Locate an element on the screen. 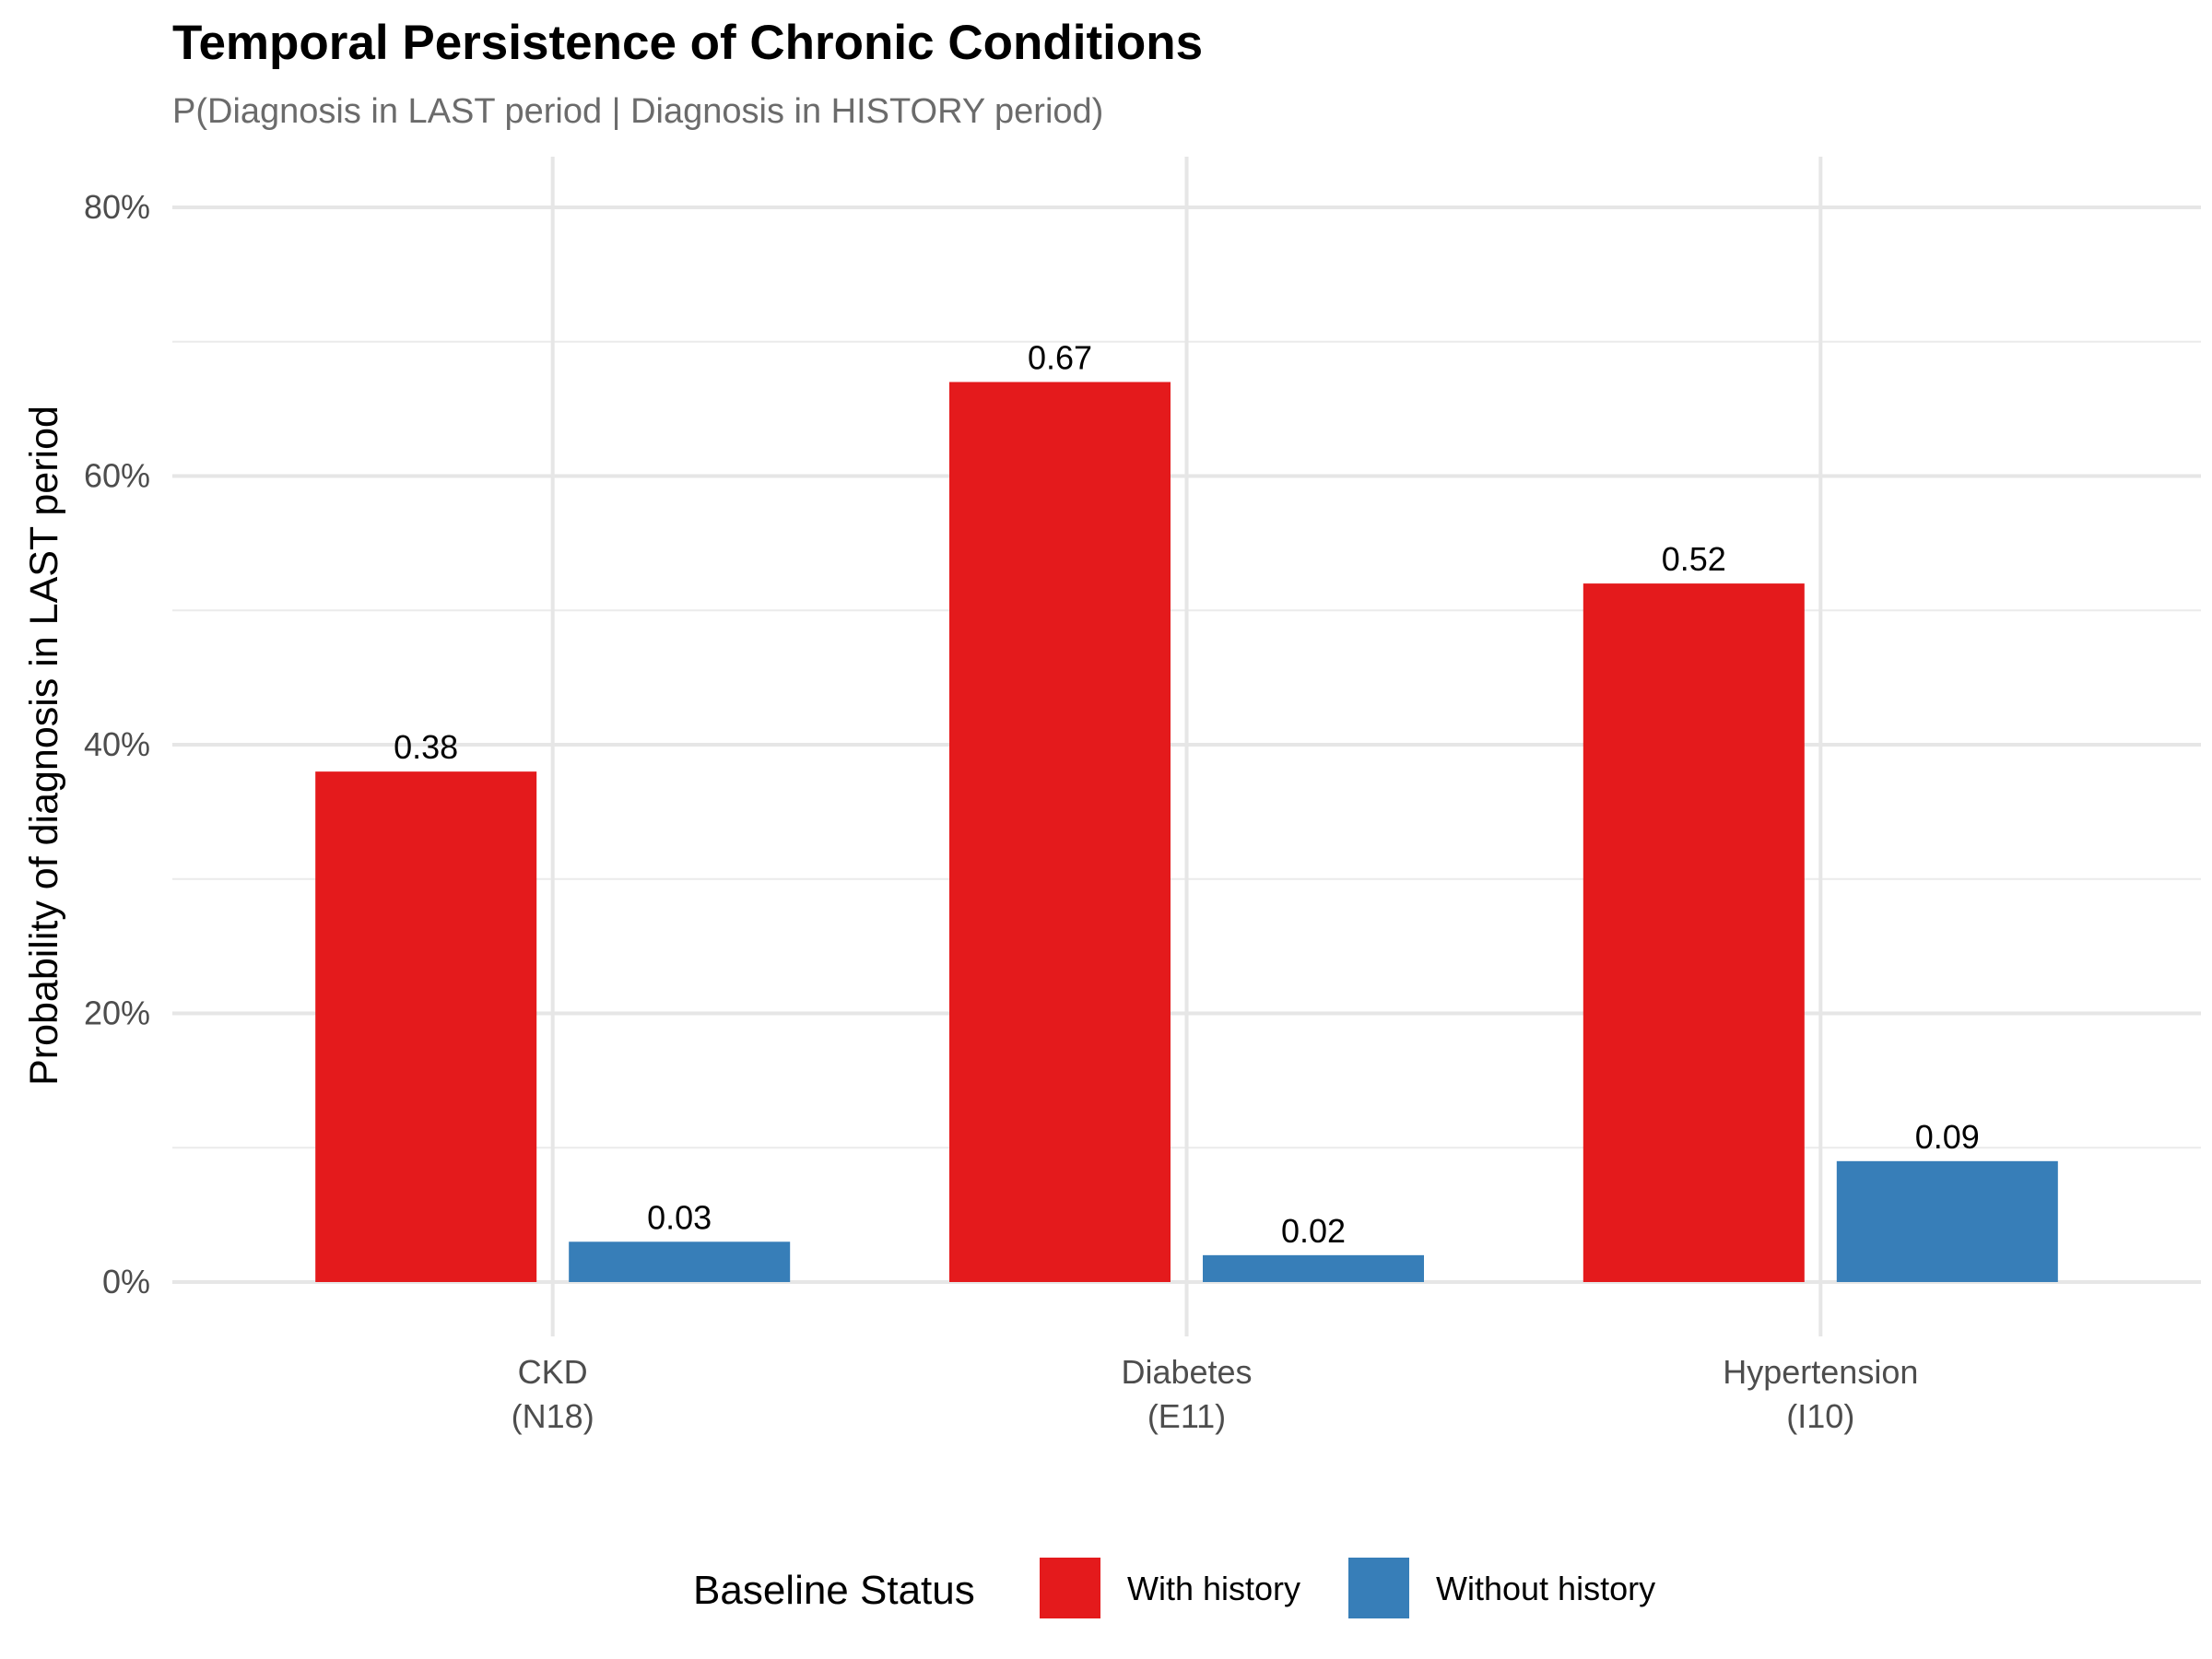 The height and width of the screenshot is (1659, 2212). y-tick-label: 40% is located at coordinates (117, 744).